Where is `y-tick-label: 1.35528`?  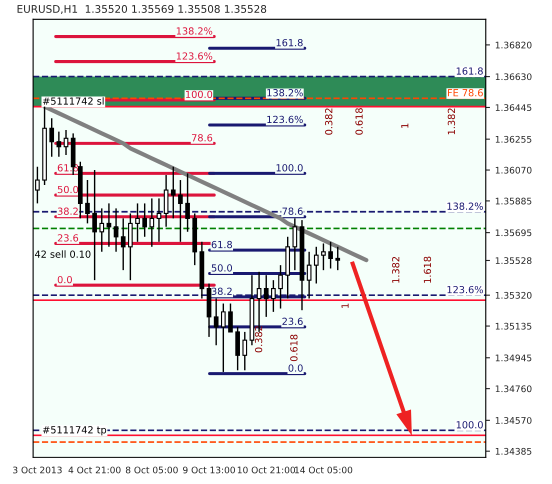 y-tick-label: 1.35528 is located at coordinates (514, 260).